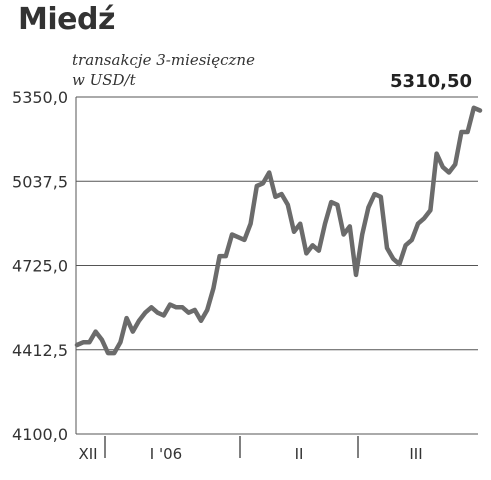 The height and width of the screenshot is (480, 491). What do you see at coordinates (415, 454) in the screenshot?
I see `x-tick-label: III` at bounding box center [415, 454].